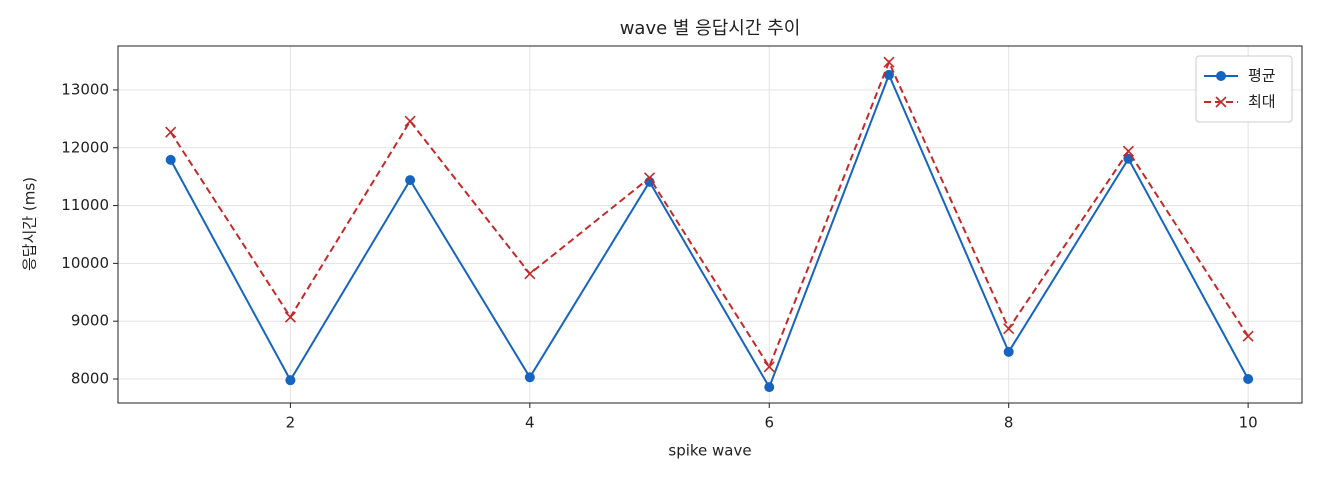  Describe the element at coordinates (710, 28) in the screenshot. I see `chart-title: wave 별 응답시간 추이` at that location.